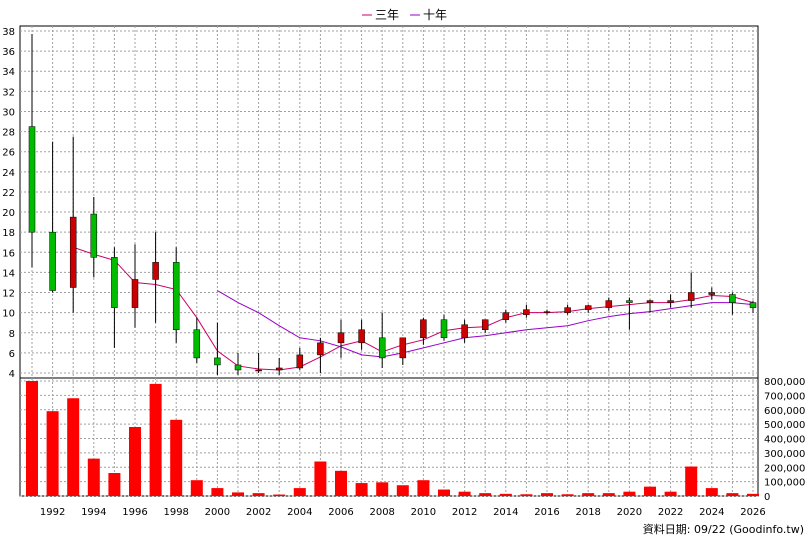 This screenshot has height=540, width=808. I want to click on price-y-tick-label: 34, so click(8, 72).